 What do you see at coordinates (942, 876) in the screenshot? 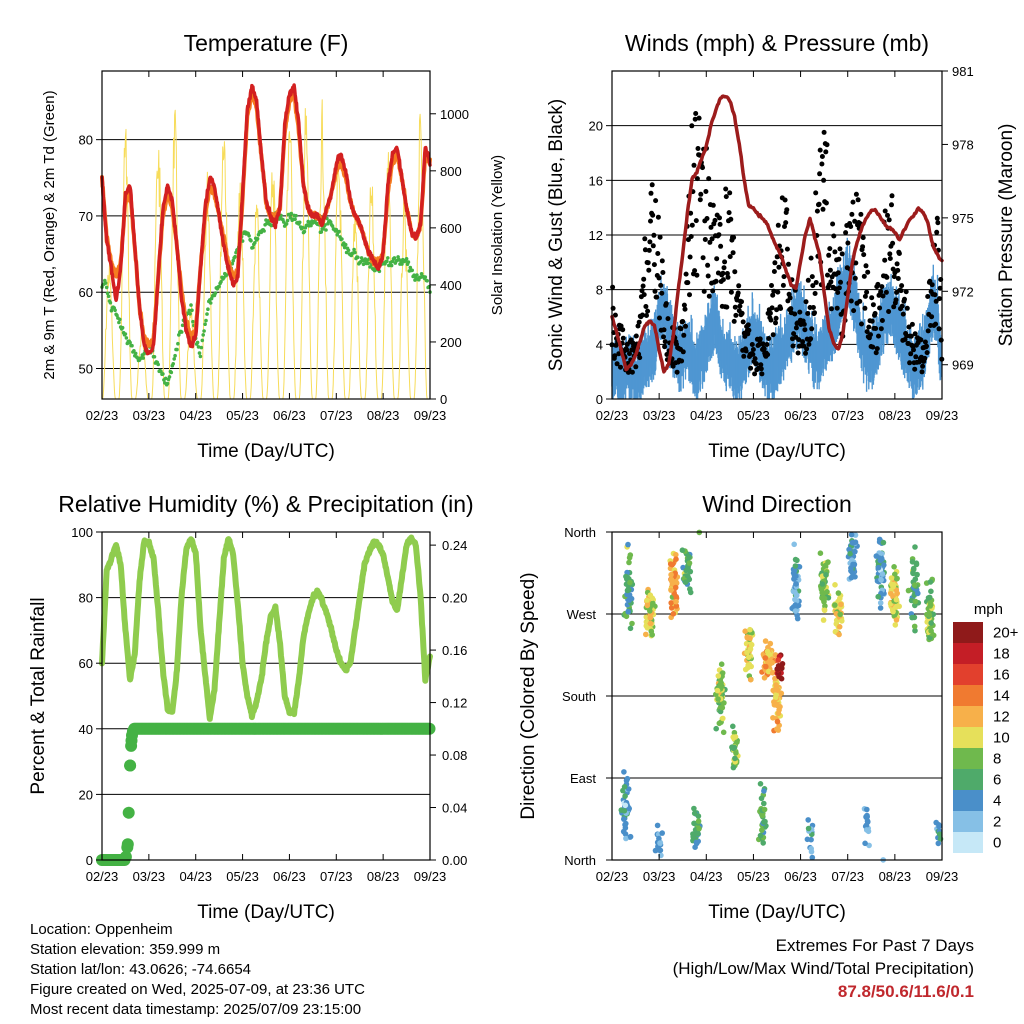
I see `direction-xtick-label: 09/23` at bounding box center [942, 876].